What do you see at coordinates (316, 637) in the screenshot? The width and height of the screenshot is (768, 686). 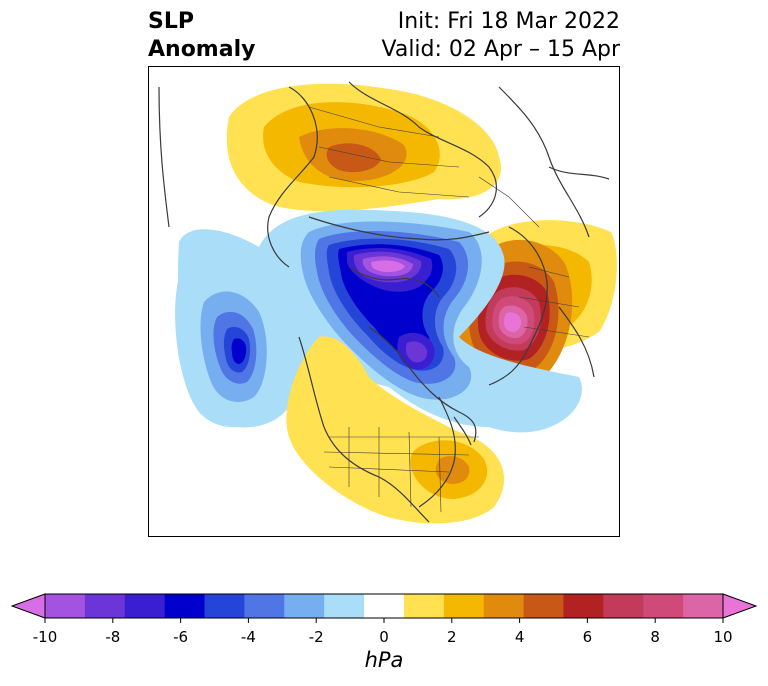 I see `colorbar-tick-label: -2` at bounding box center [316, 637].